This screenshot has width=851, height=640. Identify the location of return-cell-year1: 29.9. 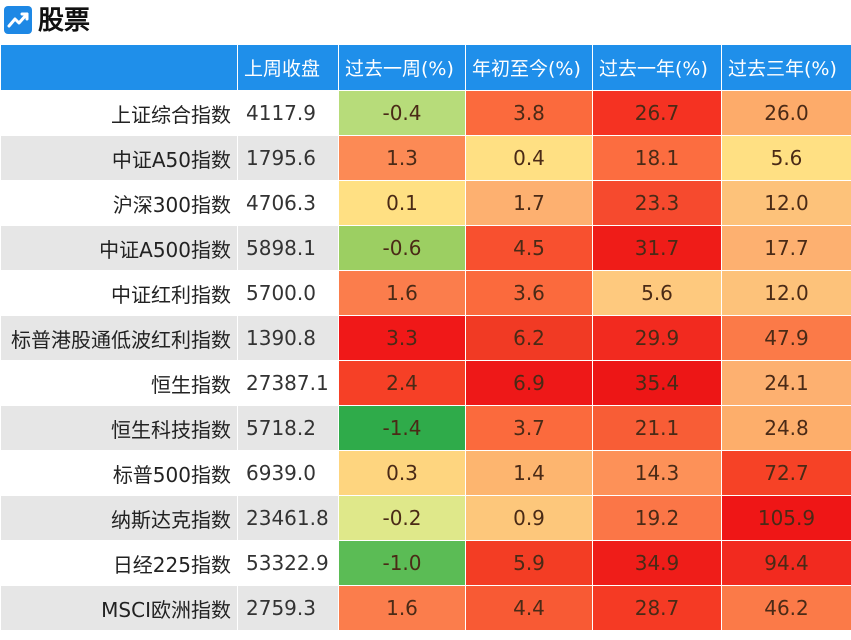
(657, 338).